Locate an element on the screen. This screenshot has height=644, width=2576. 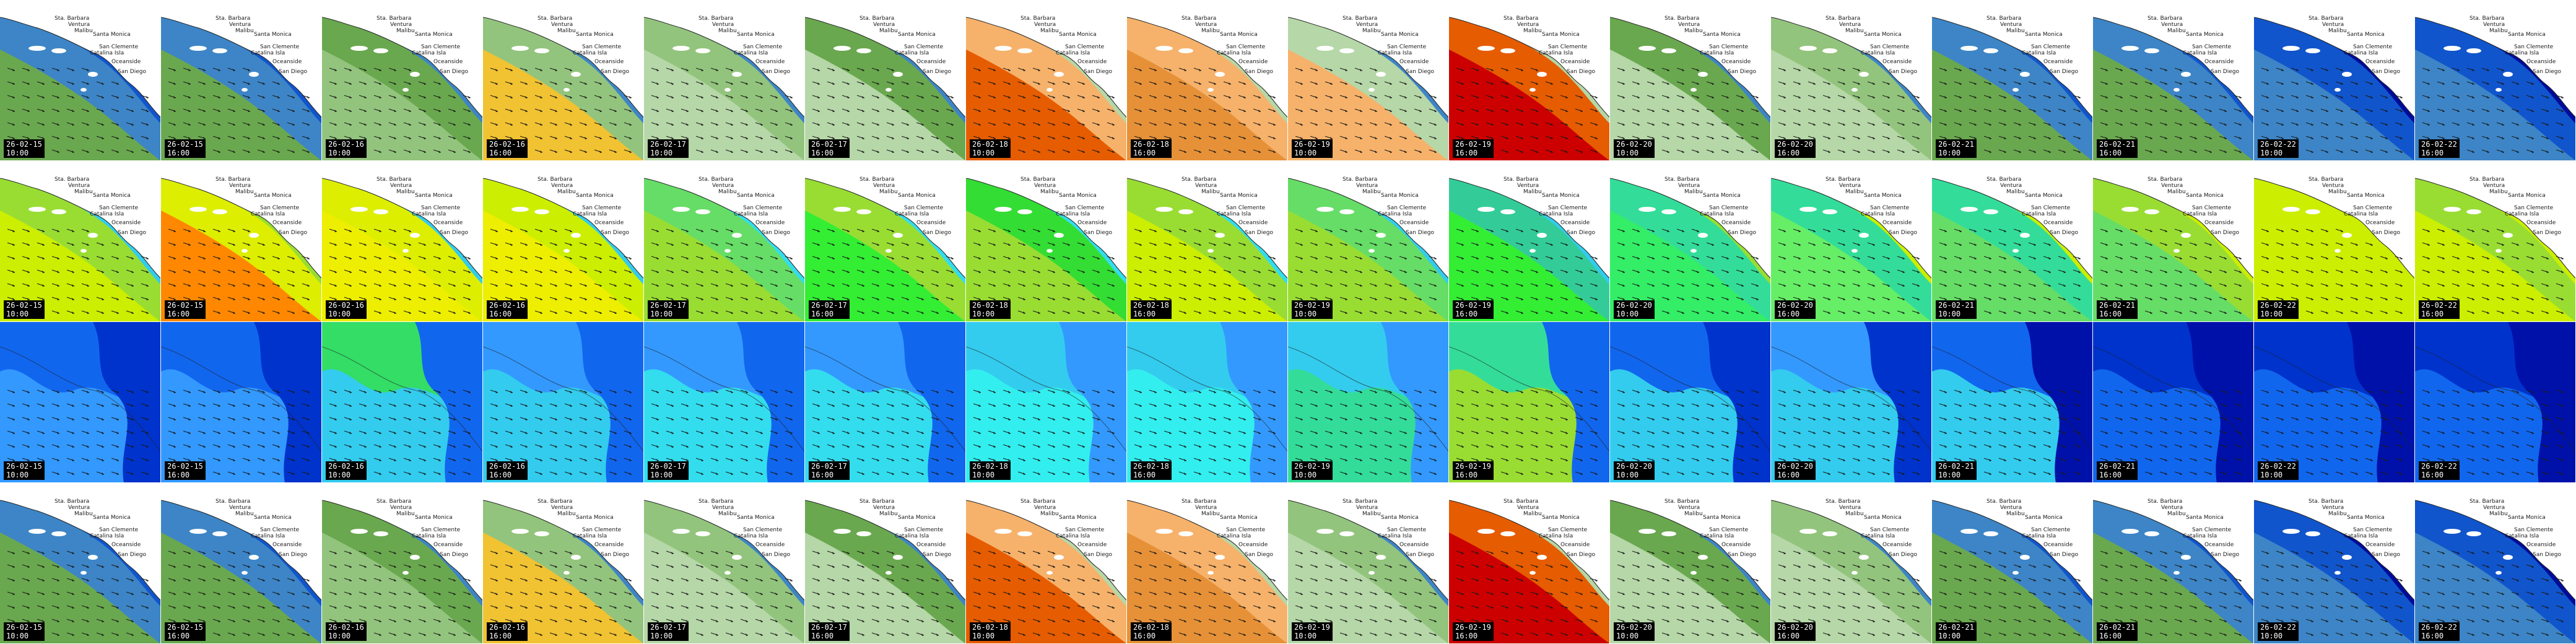
map-tile-period: 26-02-22 16:00 is located at coordinates (2495, 402).